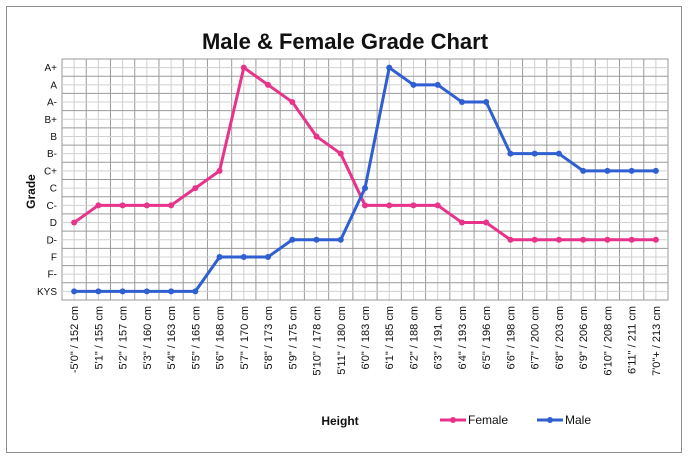 This screenshot has height=460, width=690. What do you see at coordinates (50, 120) in the screenshot?
I see `y-tick-label: B+` at bounding box center [50, 120].